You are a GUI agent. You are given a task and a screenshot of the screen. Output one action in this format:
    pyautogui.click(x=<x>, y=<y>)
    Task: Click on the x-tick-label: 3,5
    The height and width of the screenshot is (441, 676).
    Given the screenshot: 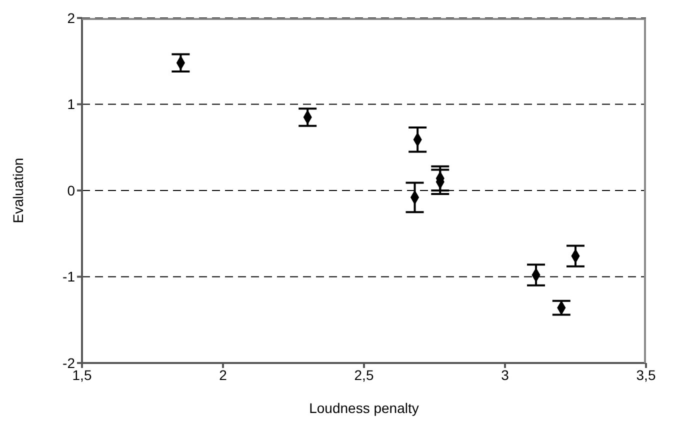 What is the action you would take?
    pyautogui.click(x=646, y=374)
    